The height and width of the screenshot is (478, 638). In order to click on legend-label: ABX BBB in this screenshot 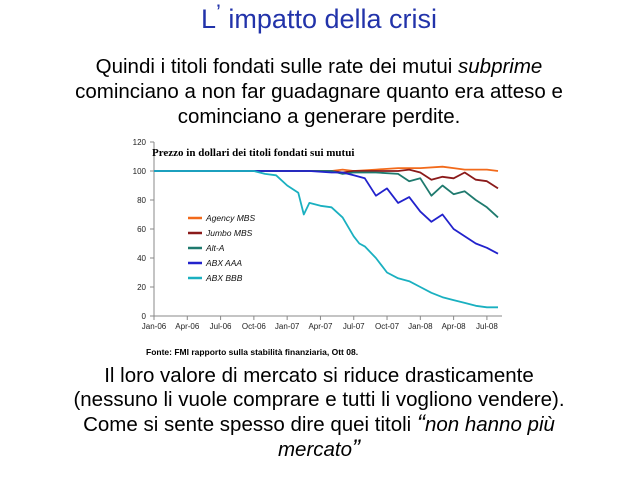, I will do `click(224, 278)`.